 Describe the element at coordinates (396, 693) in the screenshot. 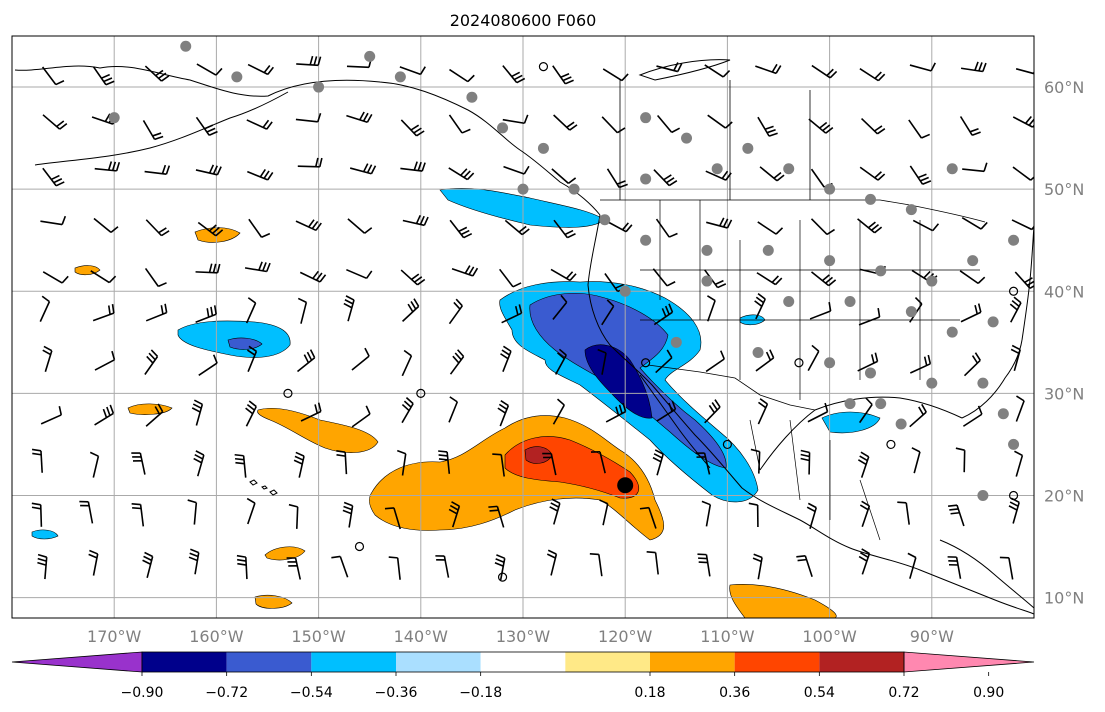

I see `colorbar-tick-label: −0.36` at that location.